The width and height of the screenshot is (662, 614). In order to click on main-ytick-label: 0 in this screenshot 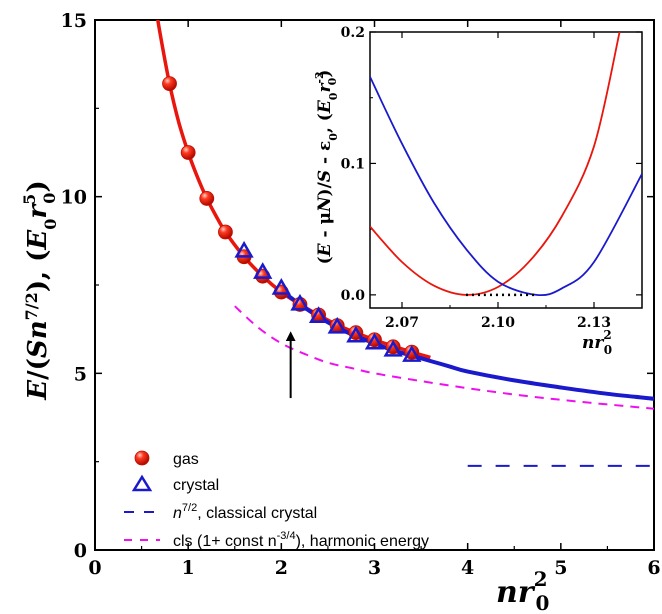, I will do `click(80, 551)`.